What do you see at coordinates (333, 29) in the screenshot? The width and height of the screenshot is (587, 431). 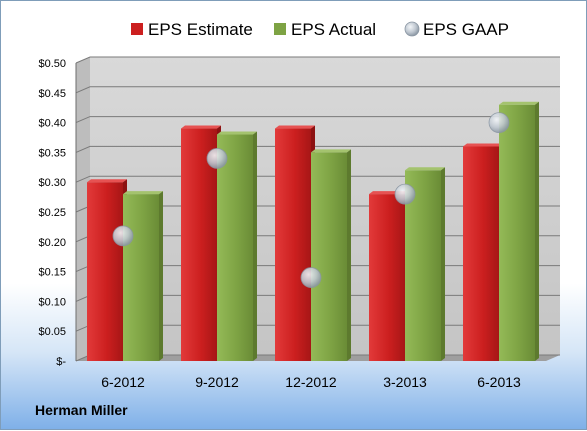 I see `legend-label-eps-actual: EPS Actual` at bounding box center [333, 29].